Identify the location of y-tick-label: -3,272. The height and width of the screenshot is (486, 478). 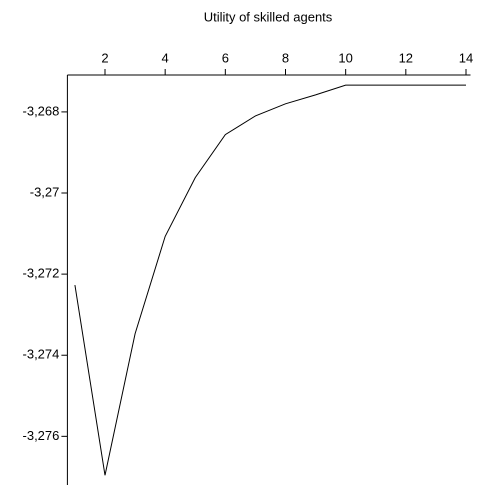
(41, 273).